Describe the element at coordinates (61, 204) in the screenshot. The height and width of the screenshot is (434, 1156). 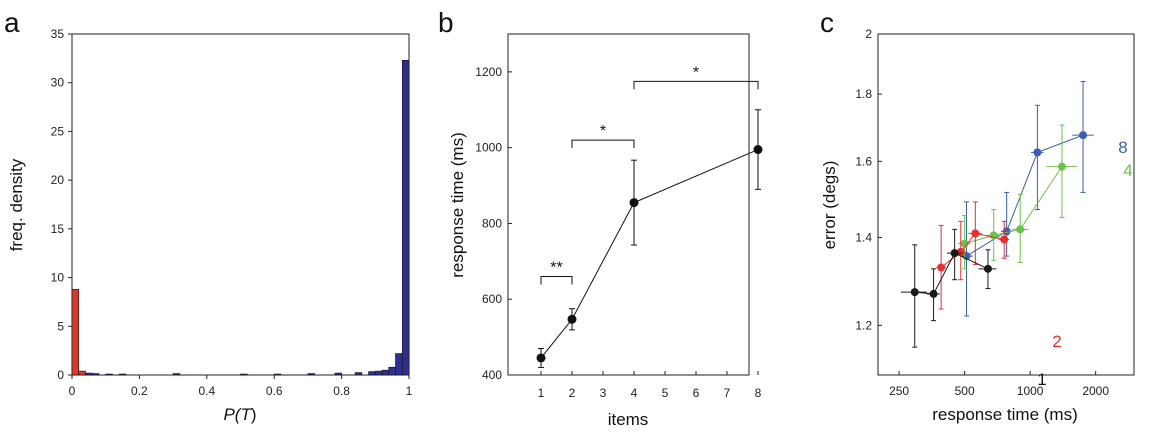
I see `panel-a-y-ticks: 0 5 10 15 20 25 30 35` at that location.